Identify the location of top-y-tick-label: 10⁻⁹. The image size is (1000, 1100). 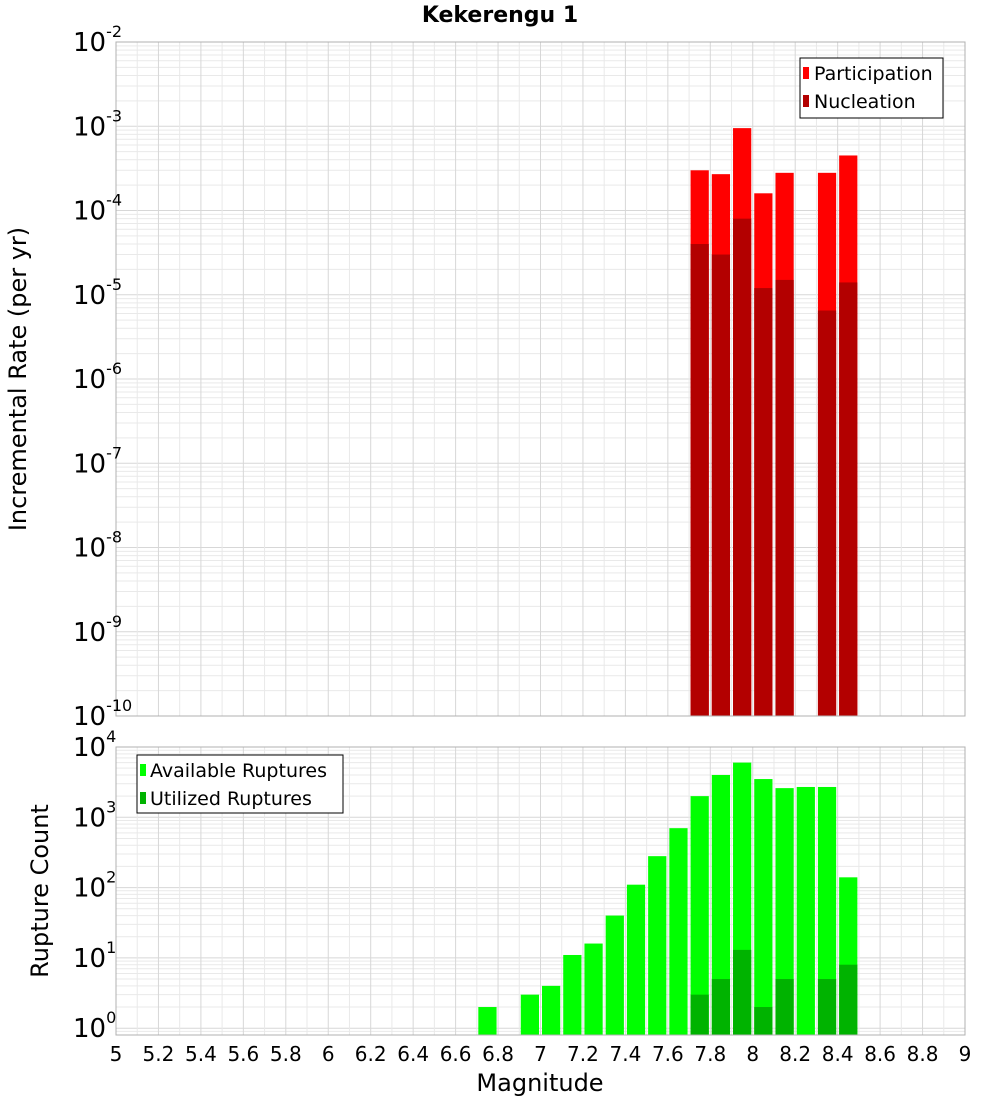
(97, 630).